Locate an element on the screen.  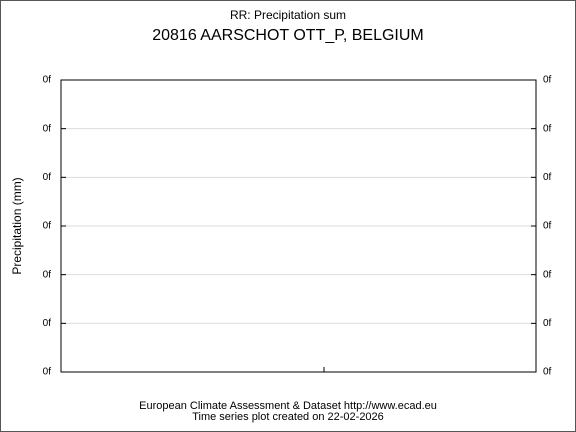
subtitle: RR: Precipitation sum is located at coordinates (288, 15).